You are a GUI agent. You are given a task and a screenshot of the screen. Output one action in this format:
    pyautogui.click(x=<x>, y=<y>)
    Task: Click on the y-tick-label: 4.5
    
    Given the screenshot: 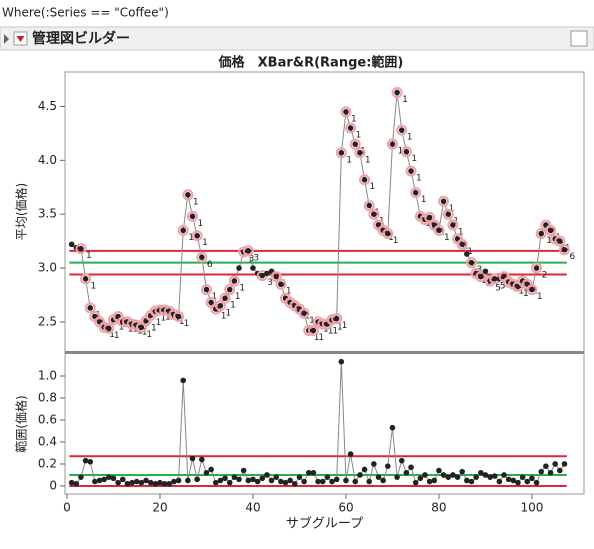 What is the action you would take?
    pyautogui.click(x=47, y=106)
    